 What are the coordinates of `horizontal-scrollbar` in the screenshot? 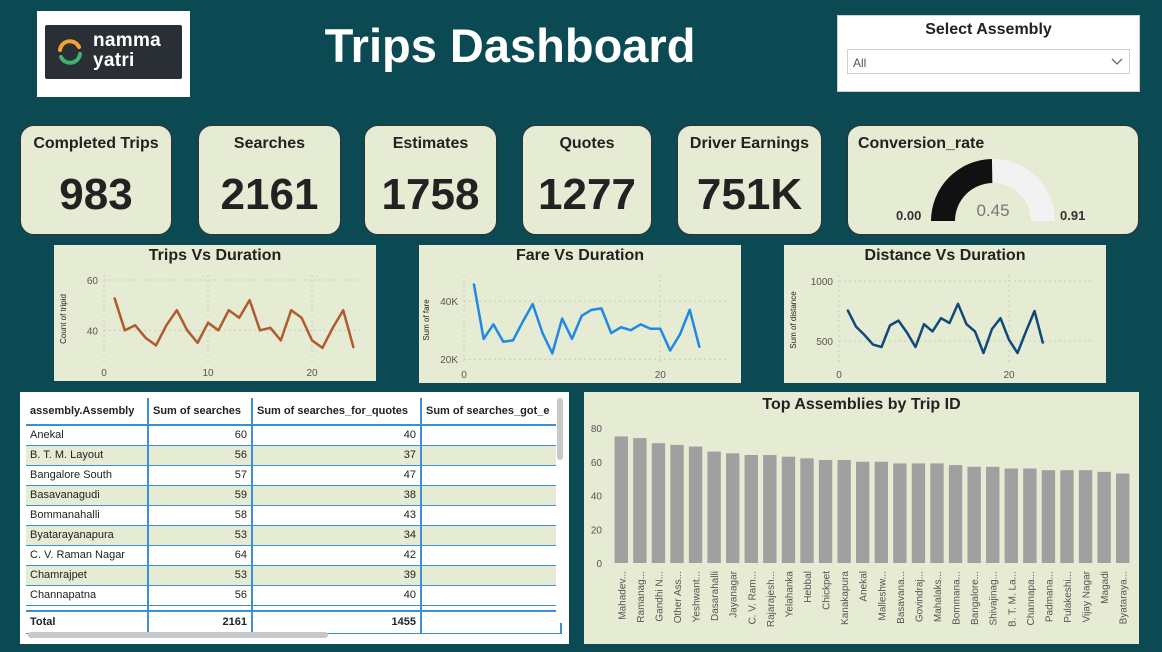 It's located at (178, 635).